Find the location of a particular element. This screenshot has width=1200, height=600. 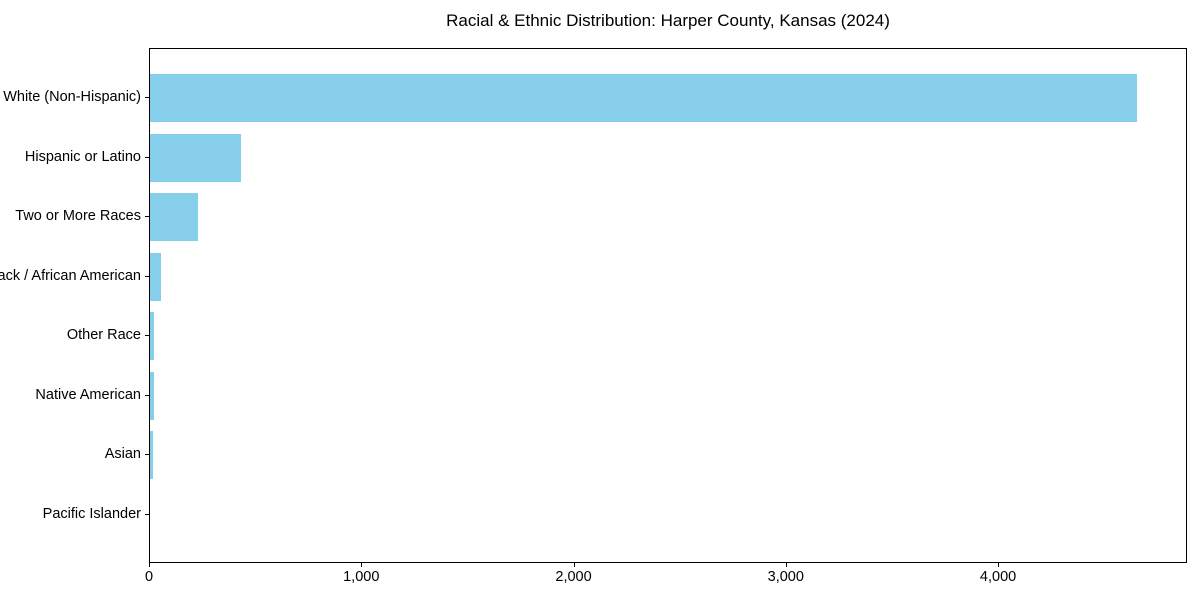

y-tick-label: Asian is located at coordinates (122, 454).